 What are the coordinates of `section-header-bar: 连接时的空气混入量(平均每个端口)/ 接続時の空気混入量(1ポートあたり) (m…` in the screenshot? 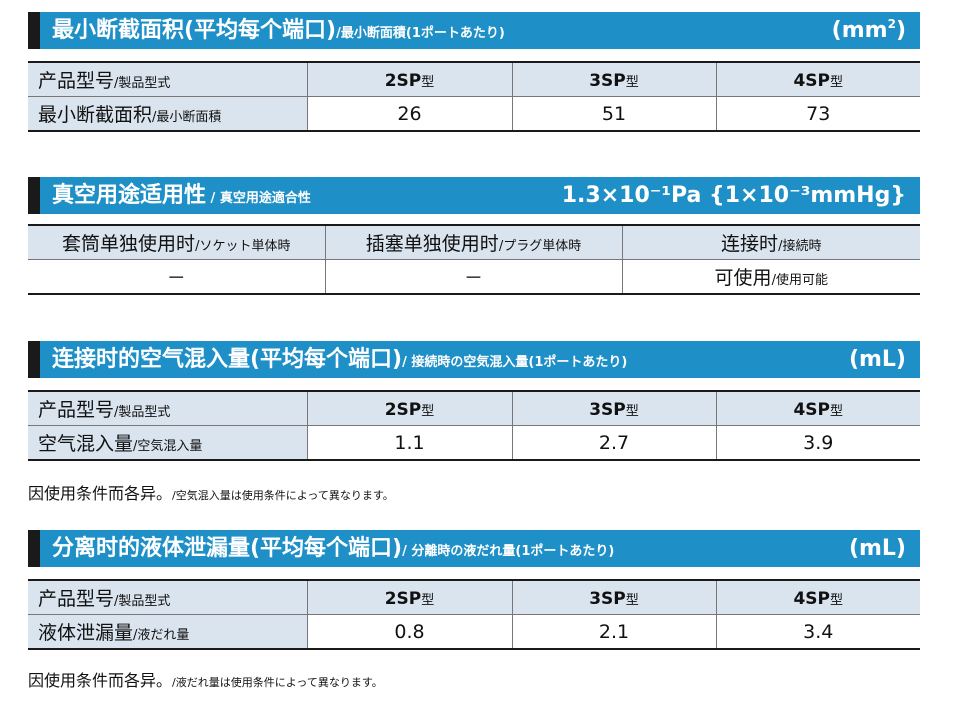 It's located at (474, 359).